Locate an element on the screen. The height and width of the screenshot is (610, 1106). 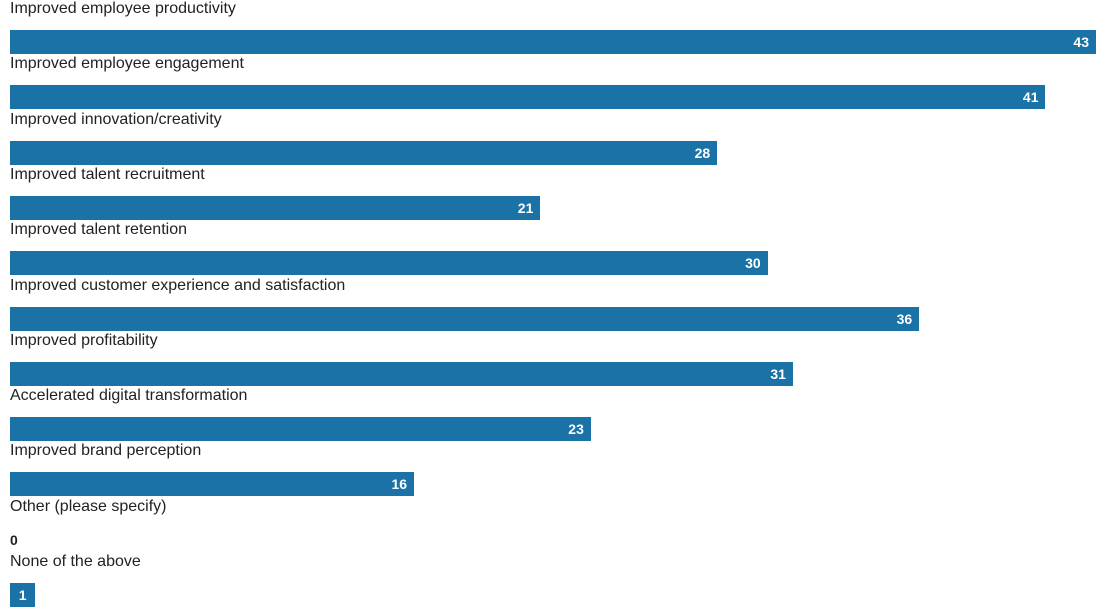
bar: 43 is located at coordinates (553, 42).